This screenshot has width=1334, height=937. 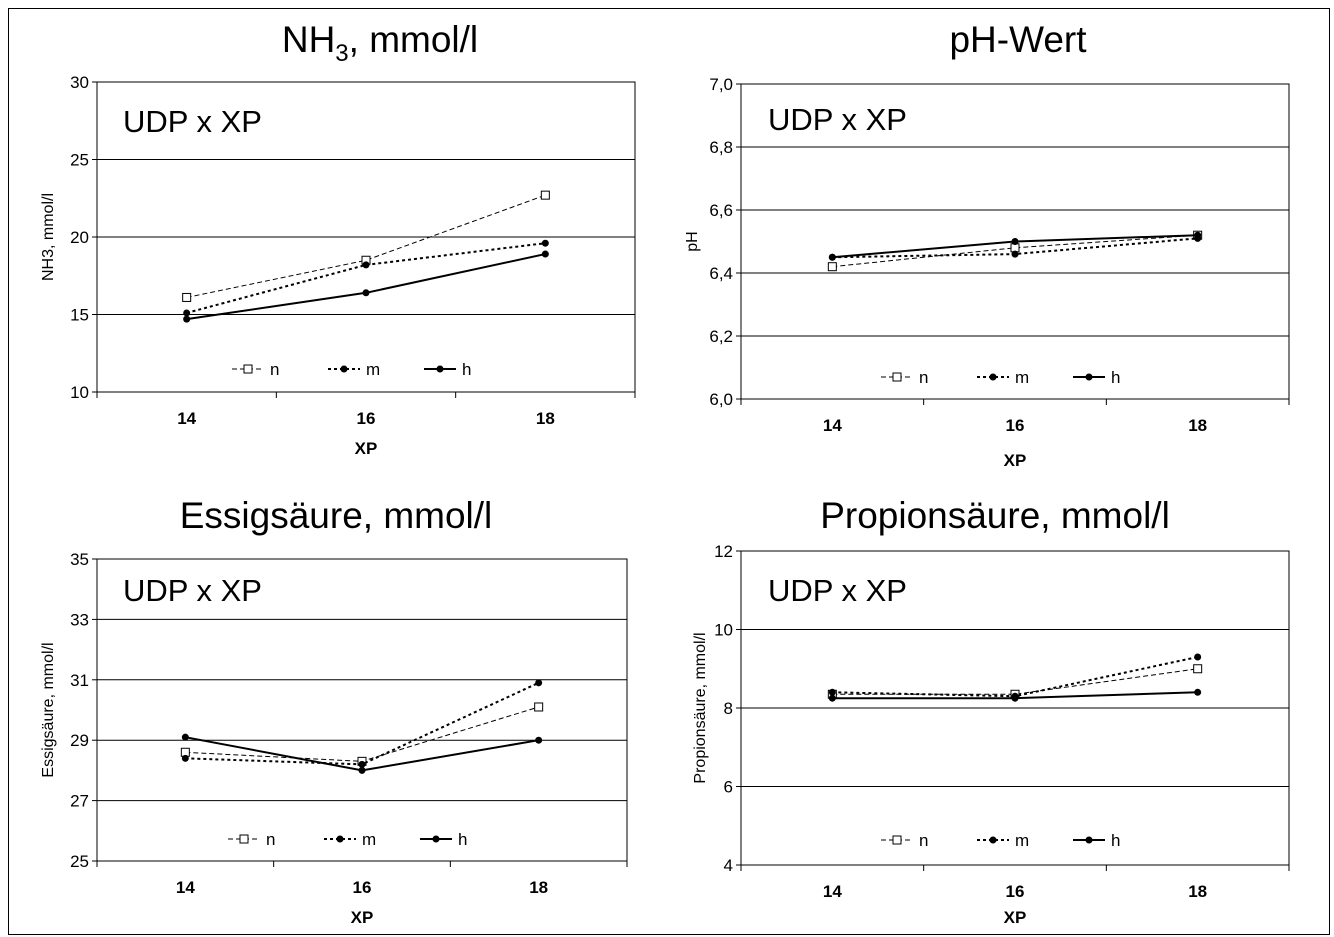 I want to click on y-tick-label: 29, so click(x=79, y=740).